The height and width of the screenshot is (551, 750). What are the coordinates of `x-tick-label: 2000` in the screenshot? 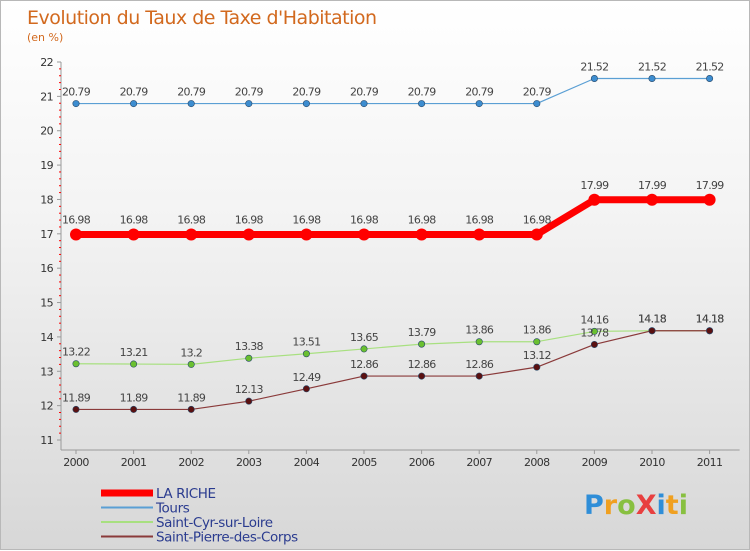 It's located at (76, 462).